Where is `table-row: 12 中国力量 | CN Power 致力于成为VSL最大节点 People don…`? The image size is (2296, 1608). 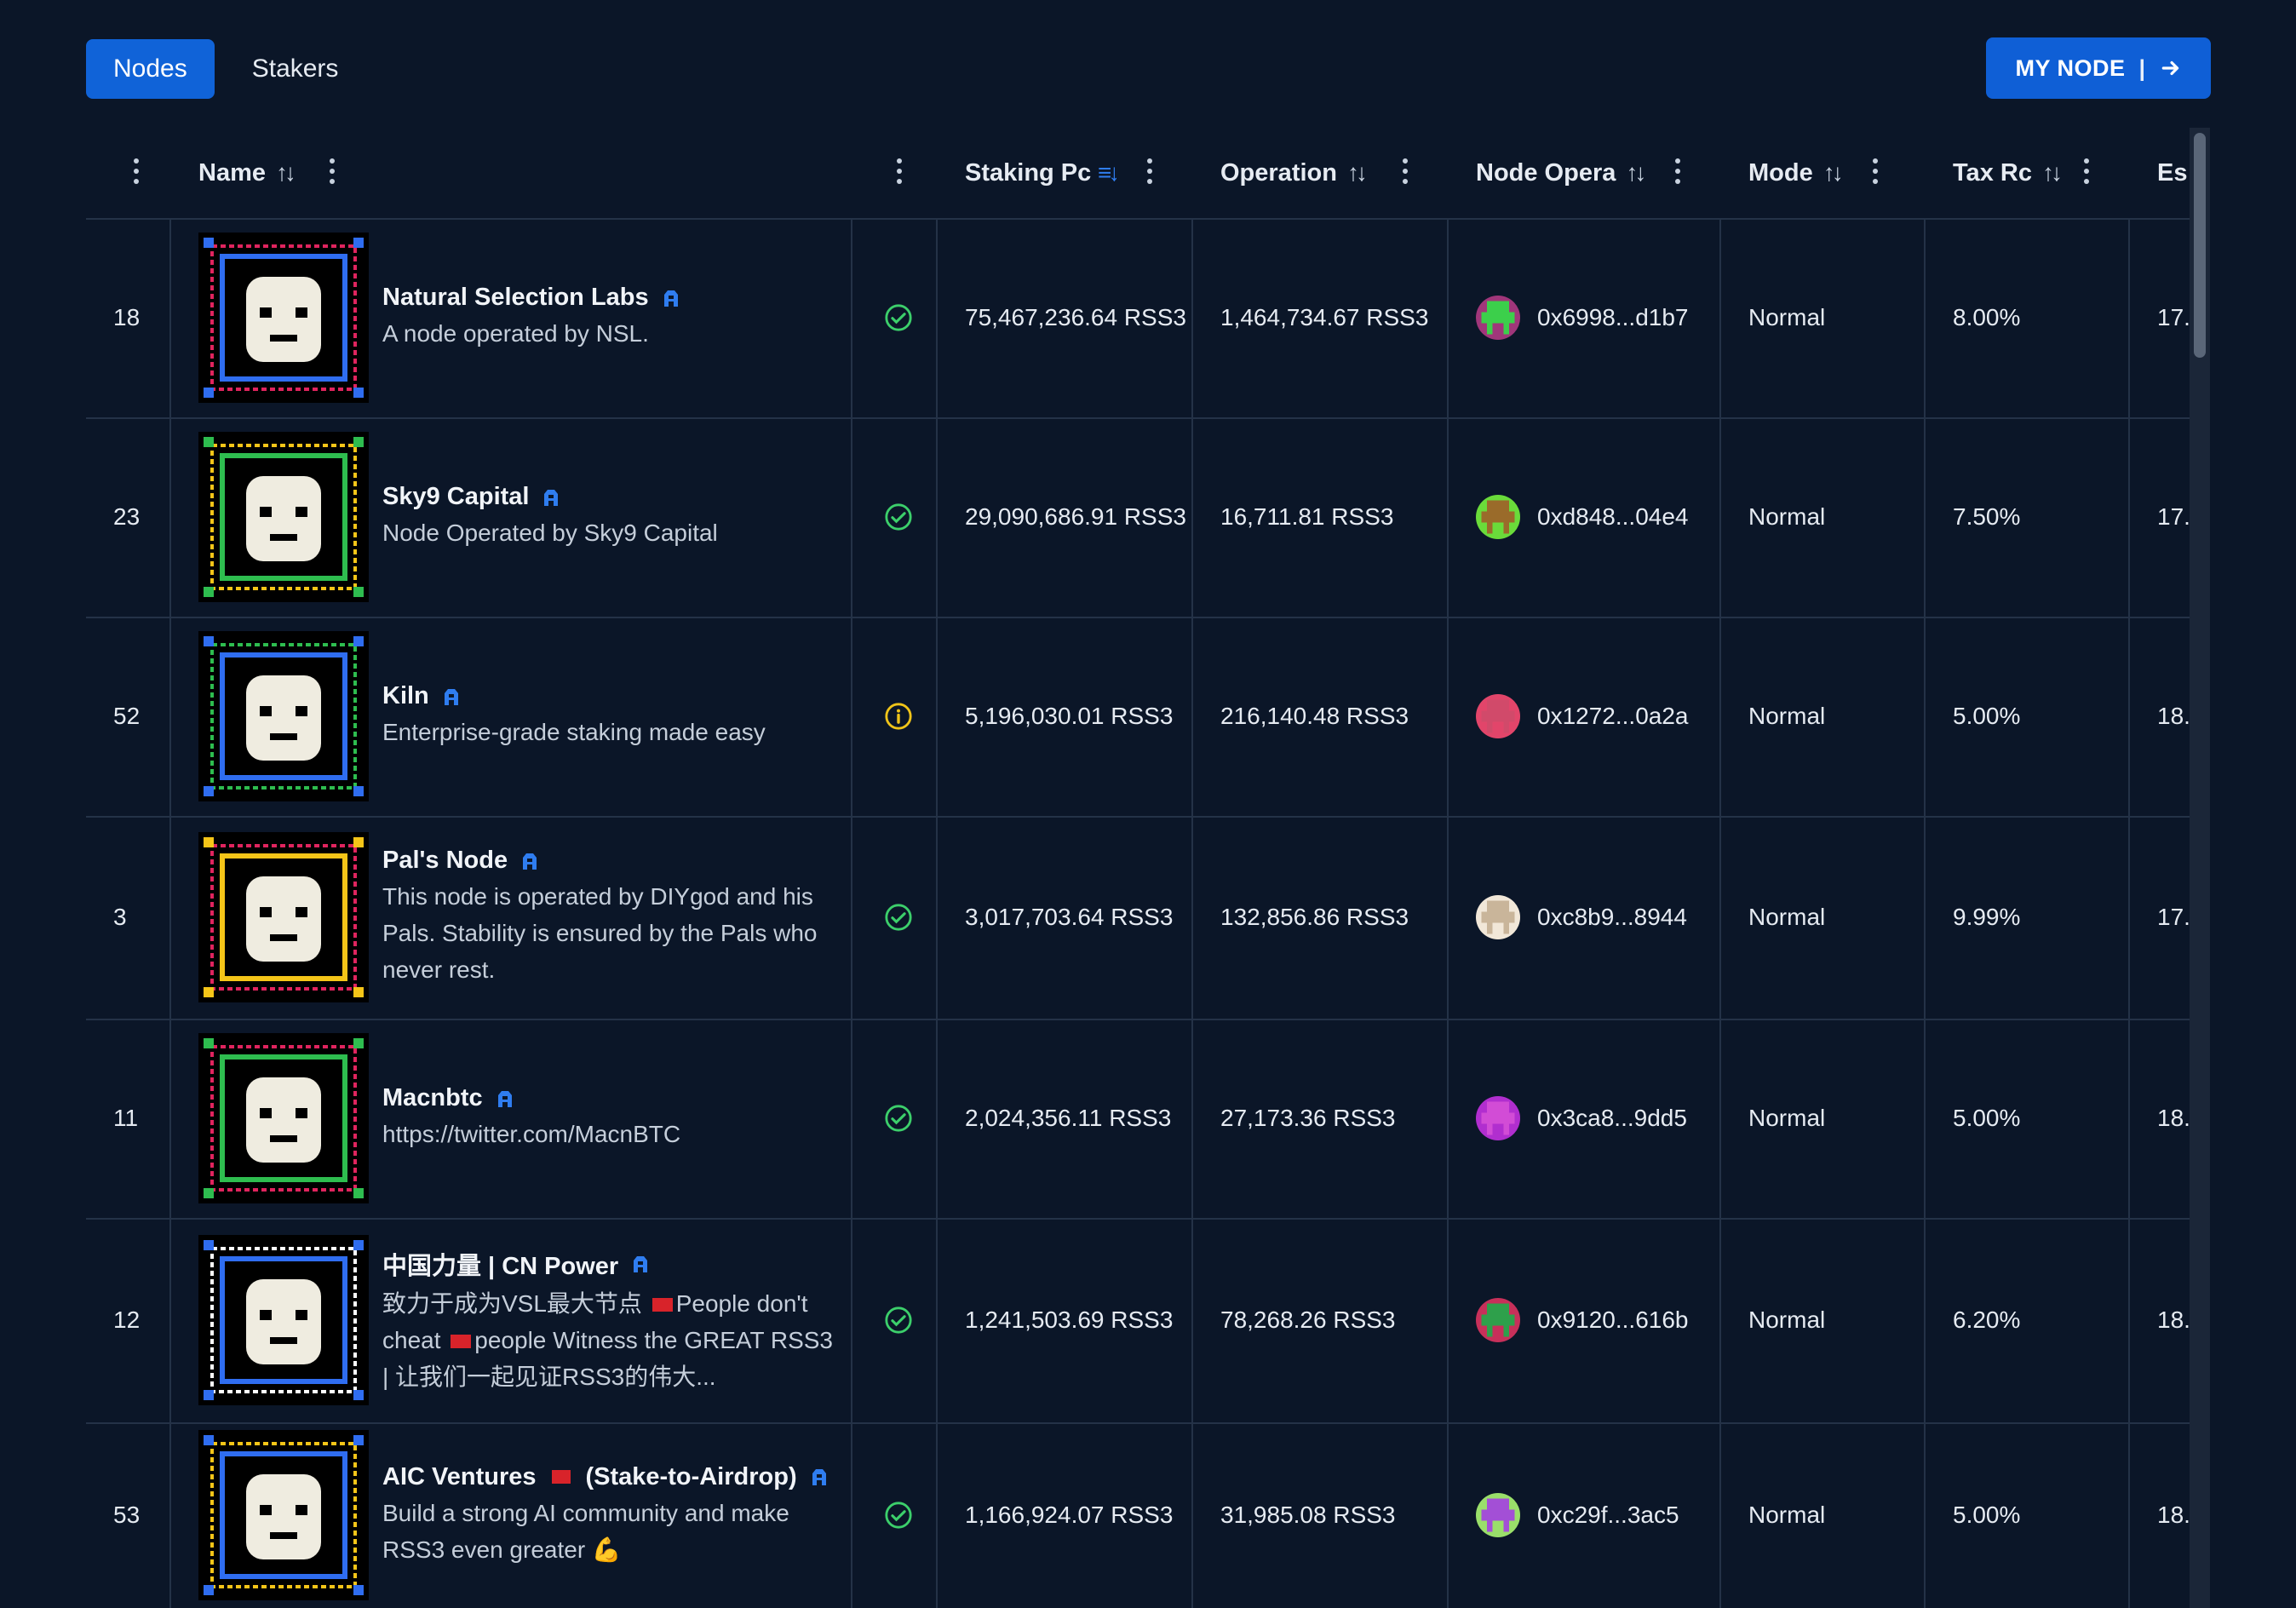
table-row: 12 中国力量 | CN Power 致力于成为VSL最大节点 People don… is located at coordinates (1138, 1321).